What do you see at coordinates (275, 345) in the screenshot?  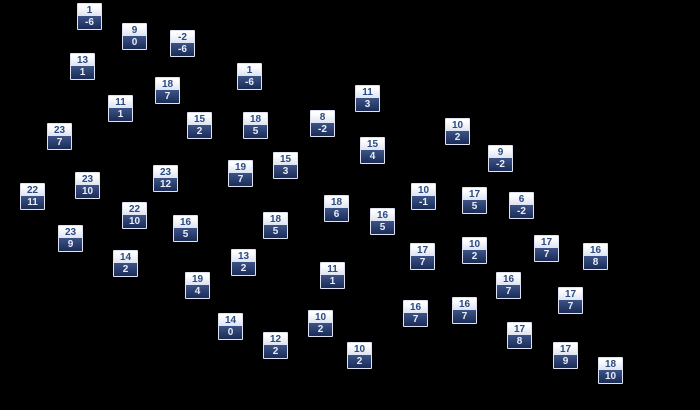 I see `number-tile: 12 2` at bounding box center [275, 345].